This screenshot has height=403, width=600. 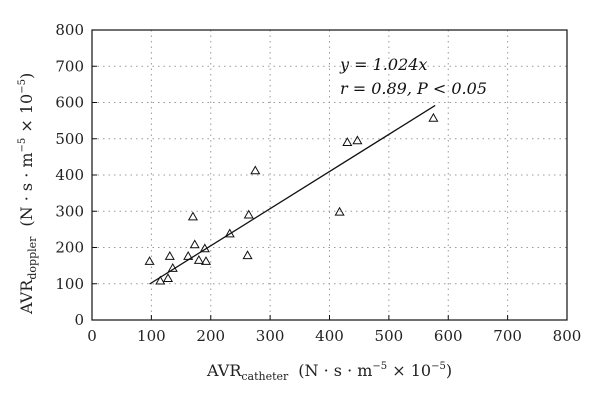 I want to click on x-tick-label: 800, so click(x=567, y=336).